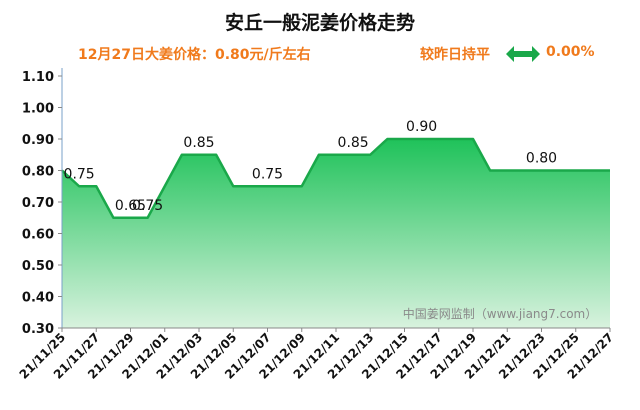 Image resolution: width=640 pixels, height=410 pixels. What do you see at coordinates (38, 235) in the screenshot?
I see `y-tick-label: 0.60` at bounding box center [38, 235].